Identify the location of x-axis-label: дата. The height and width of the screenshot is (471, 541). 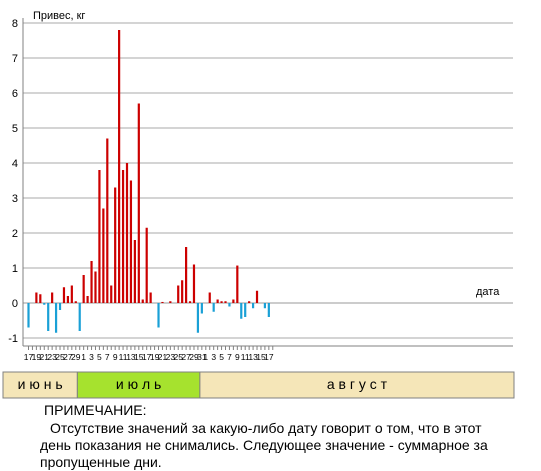
(488, 292).